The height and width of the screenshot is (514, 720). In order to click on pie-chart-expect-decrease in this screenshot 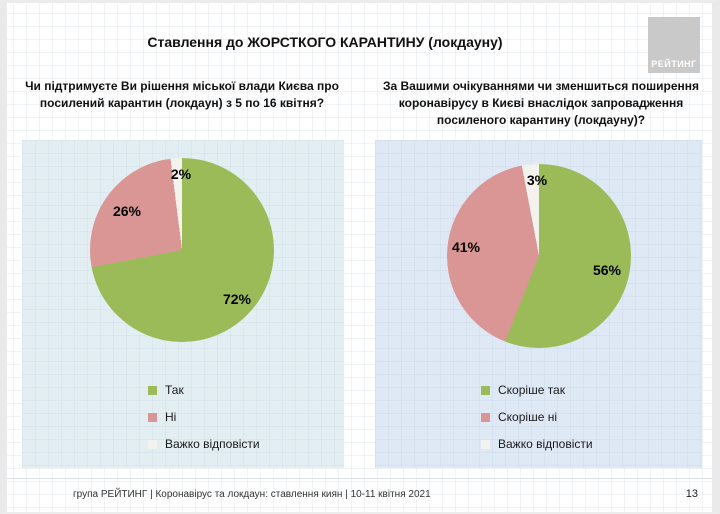, I will do `click(539, 256)`.